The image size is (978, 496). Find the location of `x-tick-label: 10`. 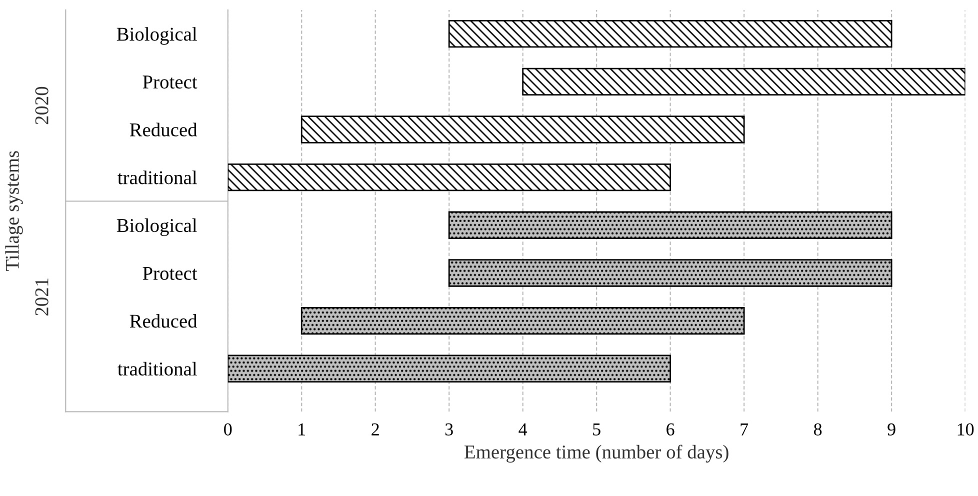

x-tick-label: 10 is located at coordinates (966, 429).